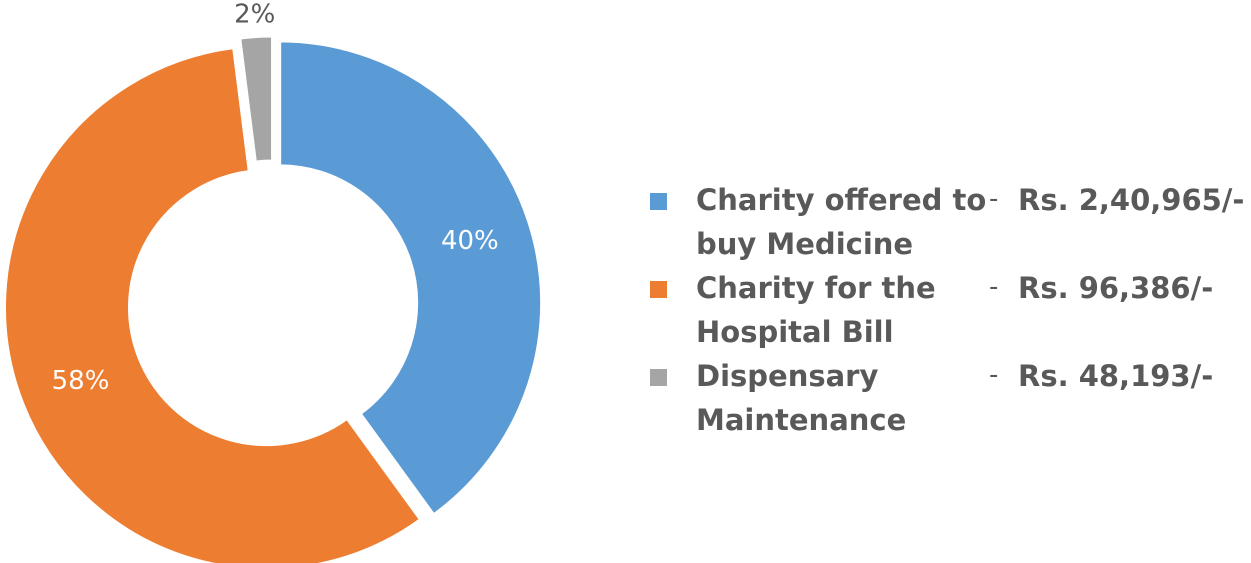 The width and height of the screenshot is (1251, 563). I want to click on legend-amount-dispensary: Rs. 48,193/-, so click(1116, 376).